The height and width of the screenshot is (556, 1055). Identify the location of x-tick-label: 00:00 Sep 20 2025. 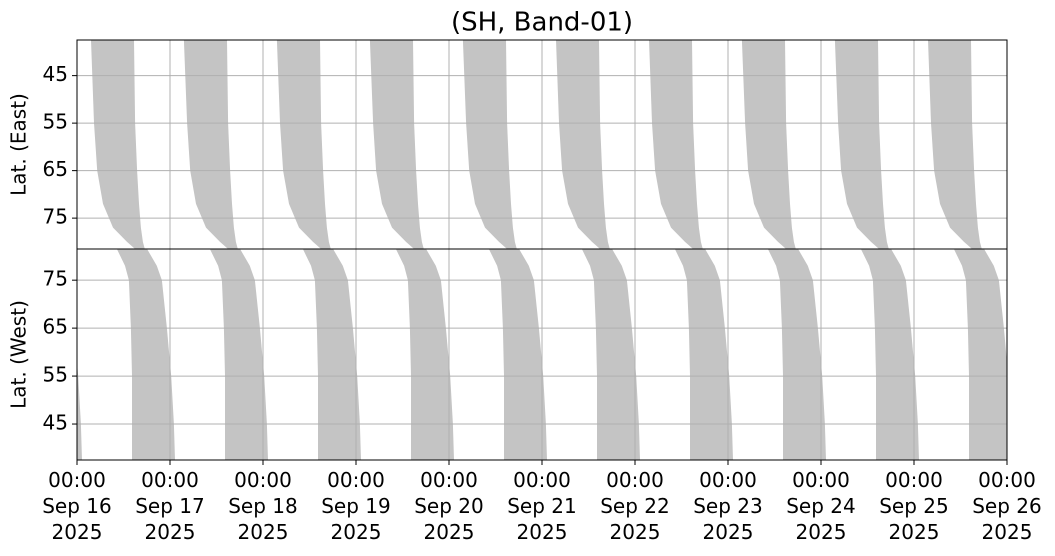
(449, 506).